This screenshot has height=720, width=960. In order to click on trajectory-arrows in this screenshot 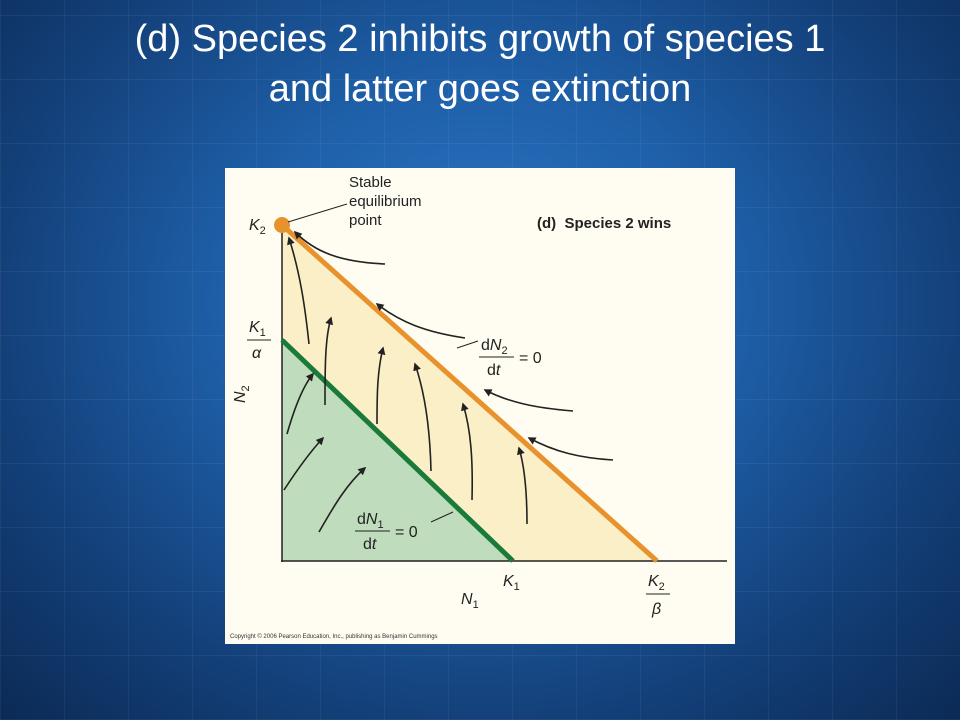, I will do `click(448, 381)`.